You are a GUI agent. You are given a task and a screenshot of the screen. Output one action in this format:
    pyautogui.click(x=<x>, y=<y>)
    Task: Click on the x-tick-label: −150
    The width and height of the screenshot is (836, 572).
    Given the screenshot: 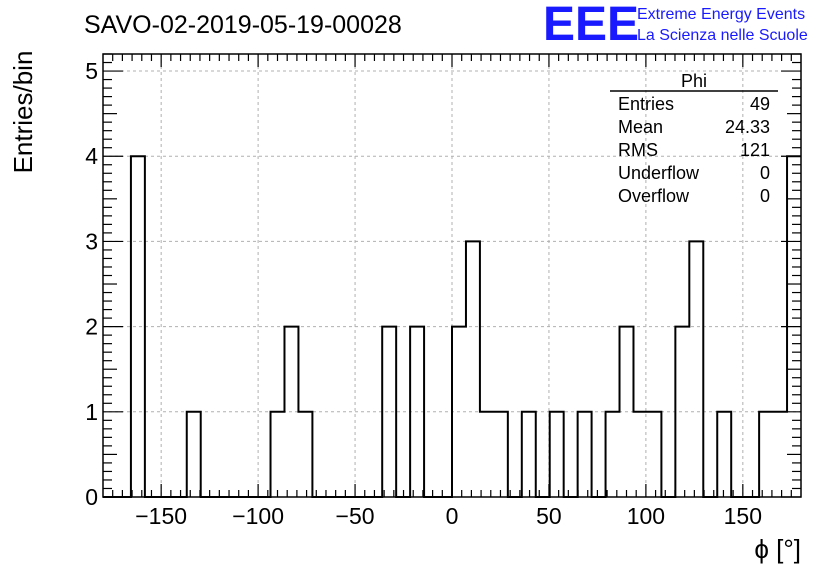 What is the action you would take?
    pyautogui.click(x=161, y=516)
    